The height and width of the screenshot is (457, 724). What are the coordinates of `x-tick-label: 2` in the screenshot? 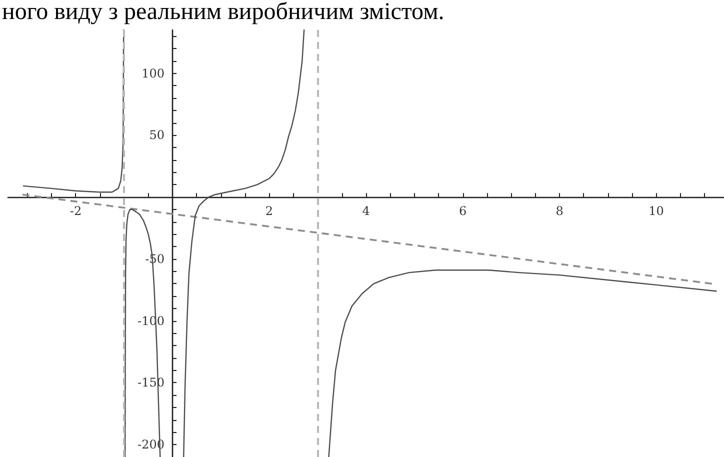 It's located at (269, 211).